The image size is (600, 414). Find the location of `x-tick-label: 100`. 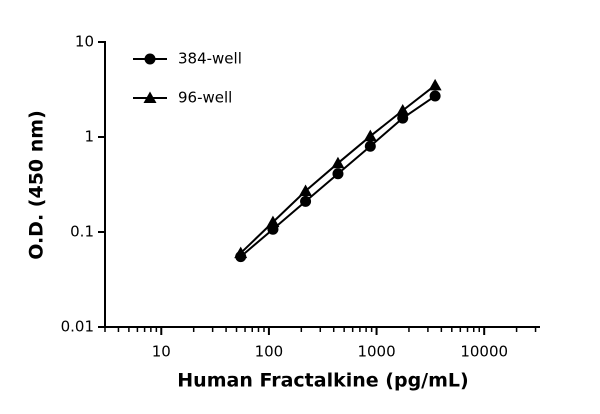

x-tick-label: 100 is located at coordinates (269, 352).